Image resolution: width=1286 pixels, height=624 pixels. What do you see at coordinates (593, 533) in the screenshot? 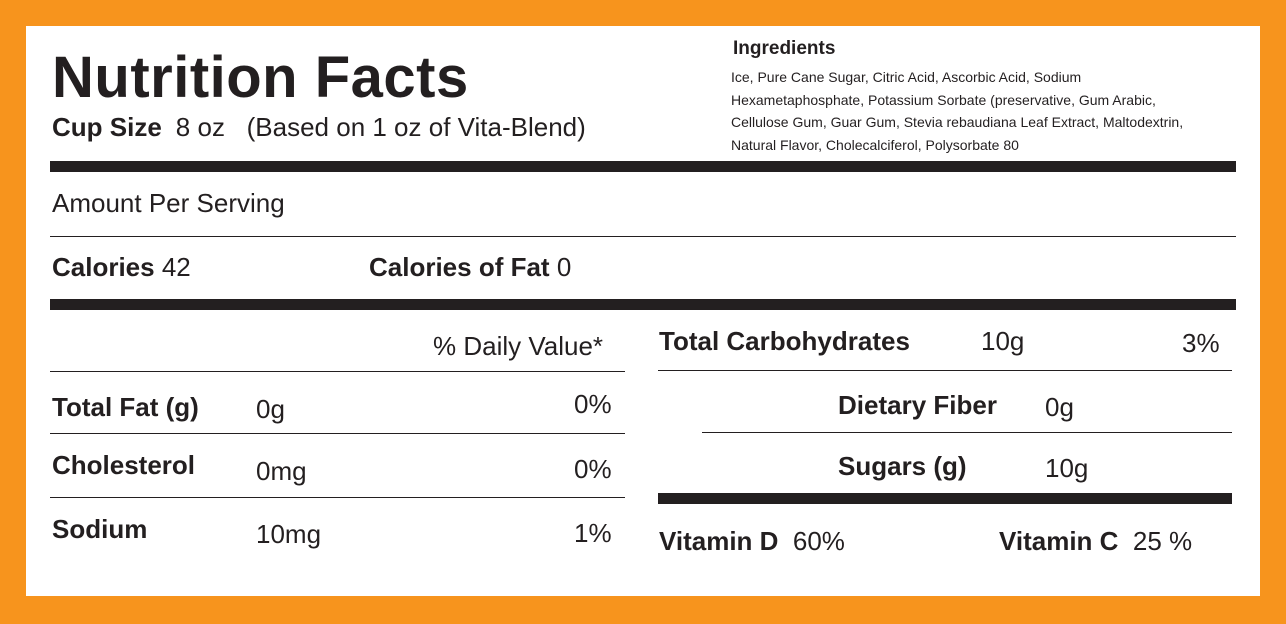
I see `nutrient-daily-value: 1%` at bounding box center [593, 533].